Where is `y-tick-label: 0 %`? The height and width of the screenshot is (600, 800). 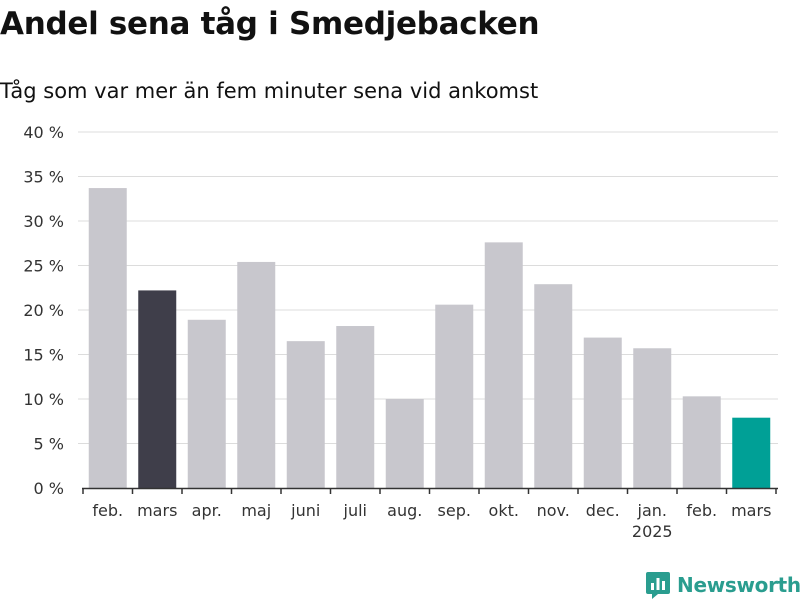 y-tick-label: 0 % is located at coordinates (49, 488).